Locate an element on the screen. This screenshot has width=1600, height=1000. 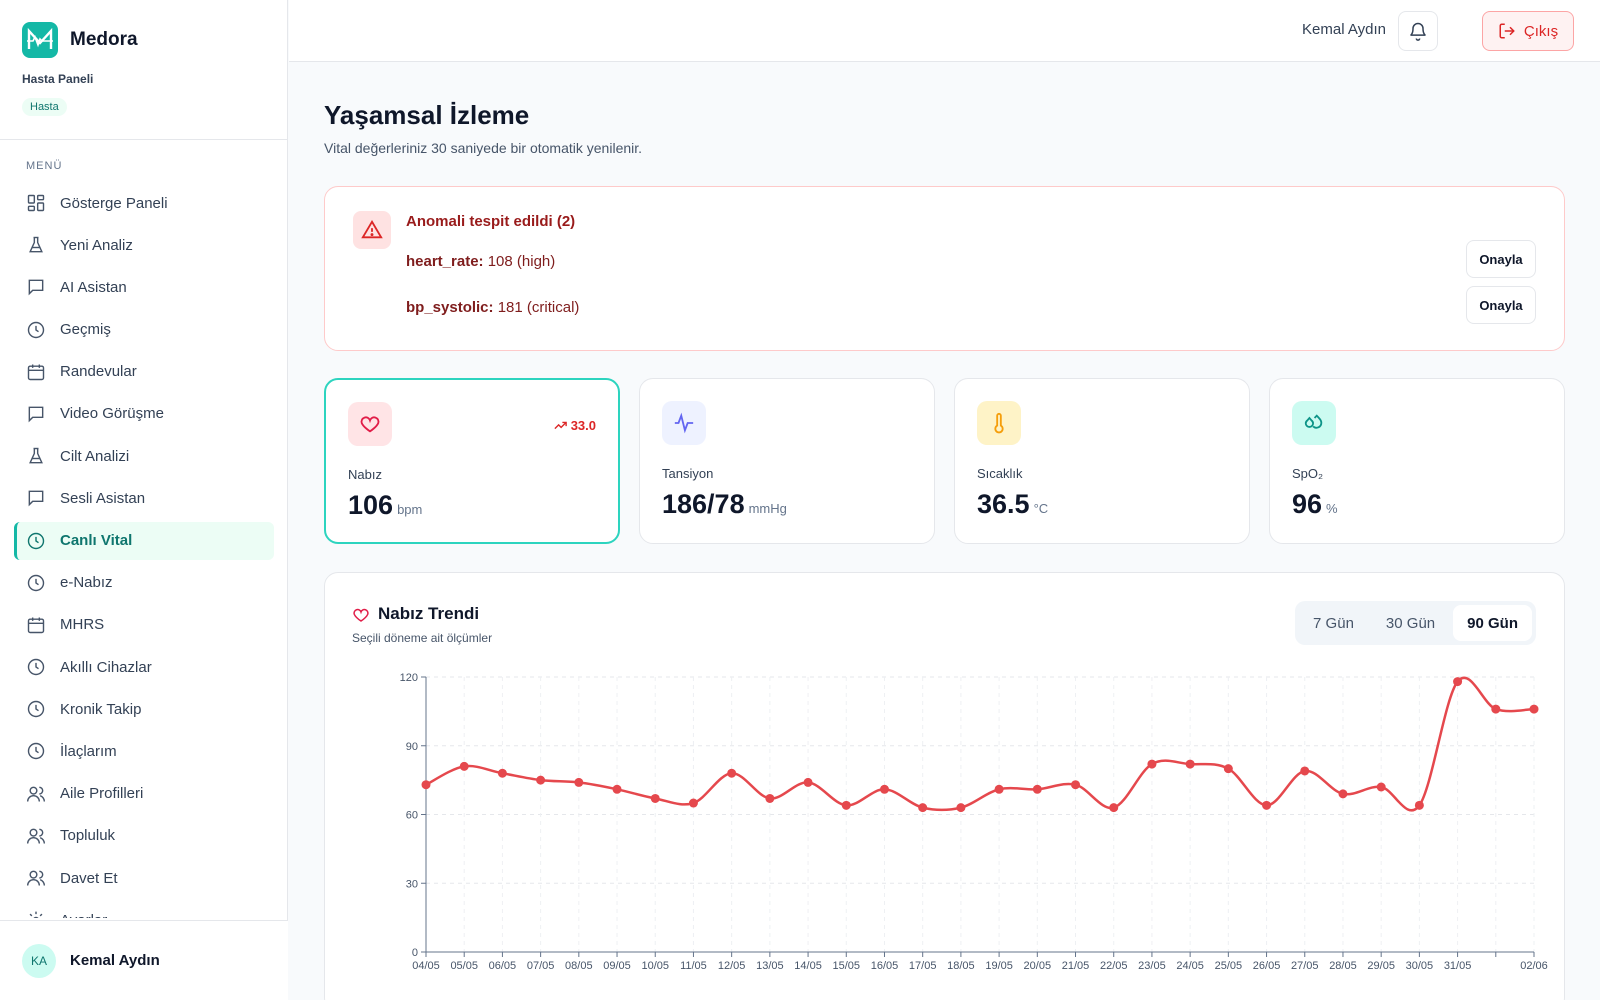
vital-card-blood-pressure: Tansiyon 186/78 mmHg is located at coordinates (787, 461).